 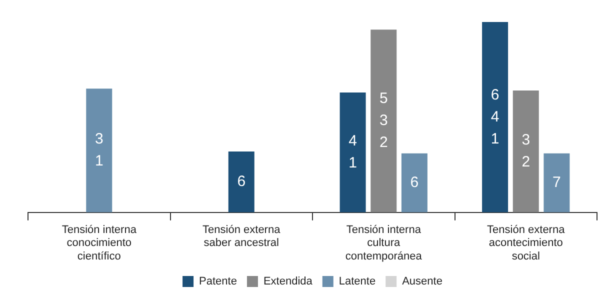 I want to click on annotation: 5 3 2, so click(x=383, y=121).